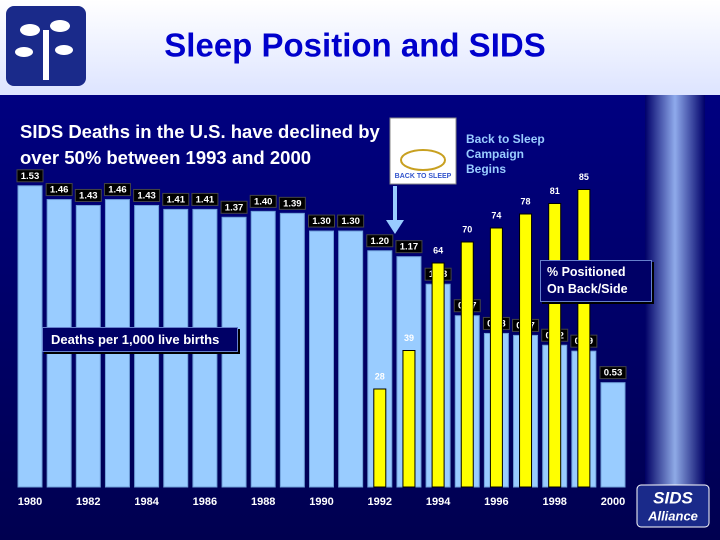 Image resolution: width=720 pixels, height=540 pixels. What do you see at coordinates (675, 305) in the screenshot?
I see `glow-column` at bounding box center [675, 305].